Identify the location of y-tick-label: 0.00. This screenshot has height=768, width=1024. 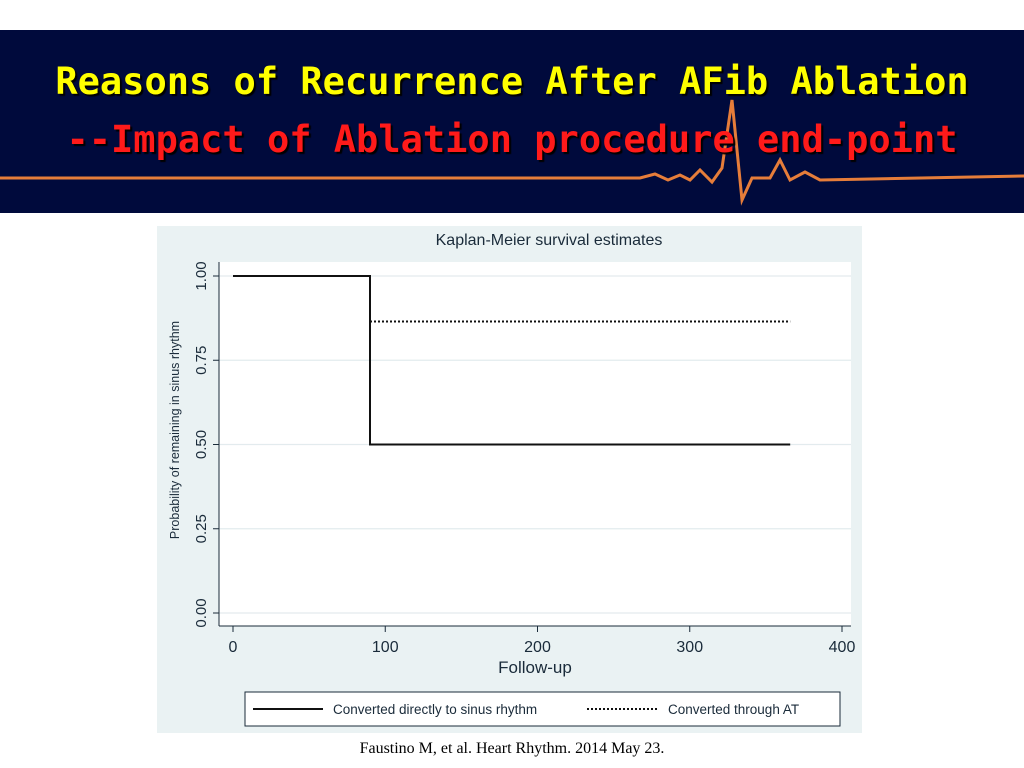
(201, 612).